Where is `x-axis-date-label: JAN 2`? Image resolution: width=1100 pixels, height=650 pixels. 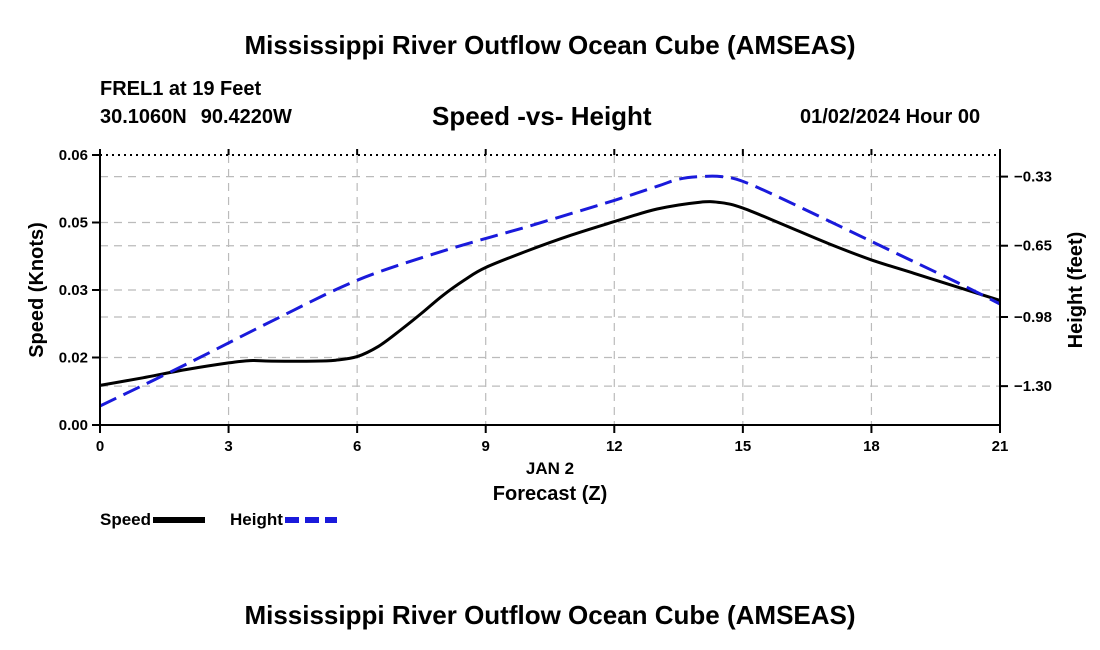
x-axis-date-label: JAN 2 is located at coordinates (550, 468).